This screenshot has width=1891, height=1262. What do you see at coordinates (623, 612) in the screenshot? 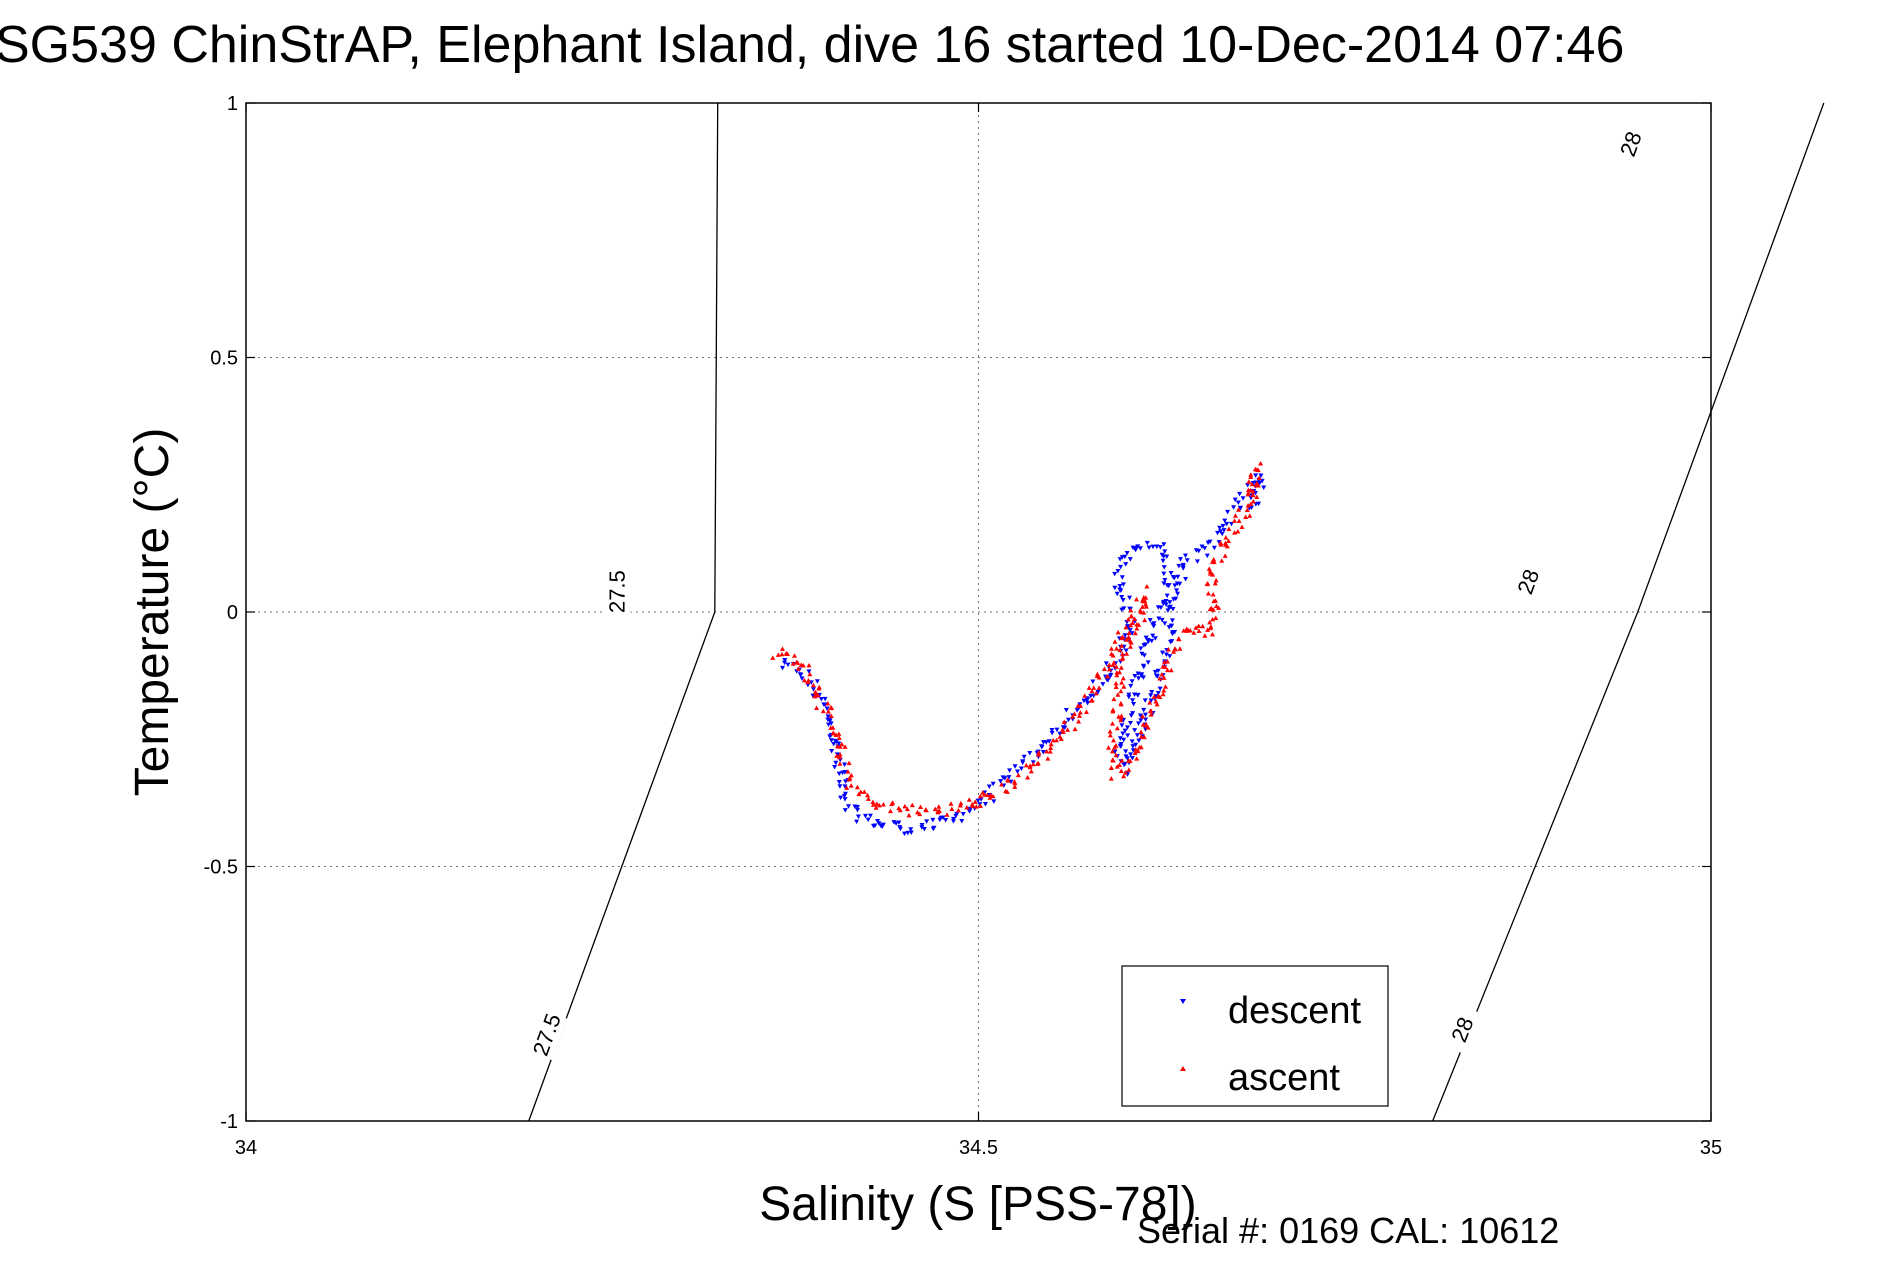
I see `isopycnal-27.5` at bounding box center [623, 612].